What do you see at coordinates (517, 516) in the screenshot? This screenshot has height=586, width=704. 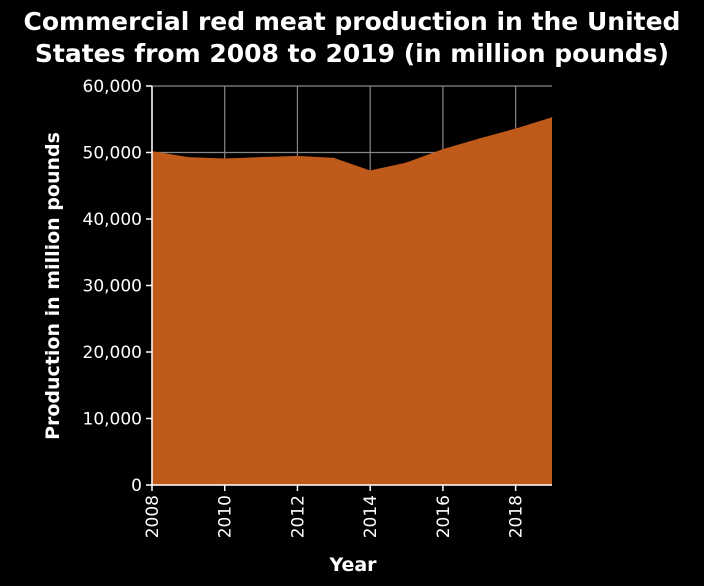 I see `x-tick-label: 2018` at bounding box center [517, 516].